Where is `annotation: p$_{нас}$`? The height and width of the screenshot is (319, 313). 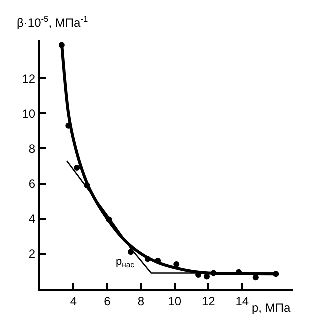 annotation: p$_{нас}$ is located at coordinates (125, 263).